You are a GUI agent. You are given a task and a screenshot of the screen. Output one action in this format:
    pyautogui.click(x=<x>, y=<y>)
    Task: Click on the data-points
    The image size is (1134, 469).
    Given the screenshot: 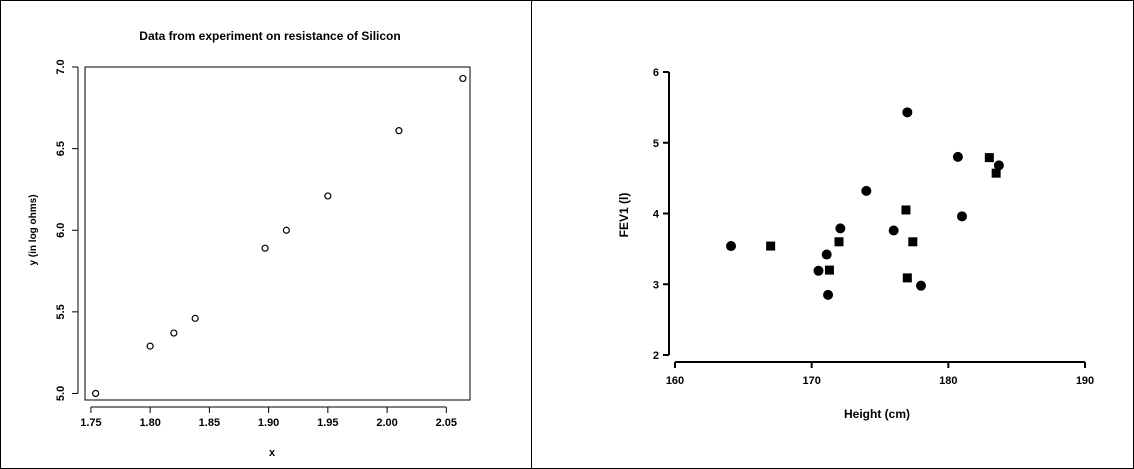 What is the action you would take?
    pyautogui.click(x=865, y=203)
    